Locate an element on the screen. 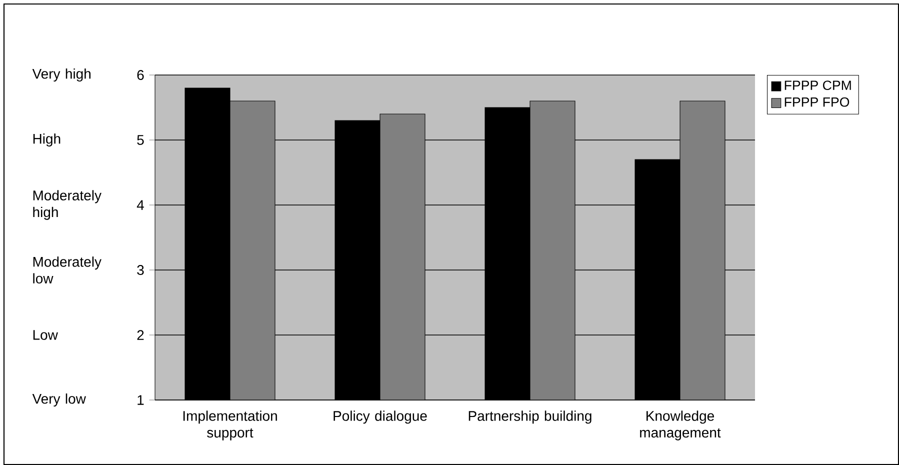 This screenshot has width=899, height=465. x-tick-label: Policy dialogue is located at coordinates (380, 417).